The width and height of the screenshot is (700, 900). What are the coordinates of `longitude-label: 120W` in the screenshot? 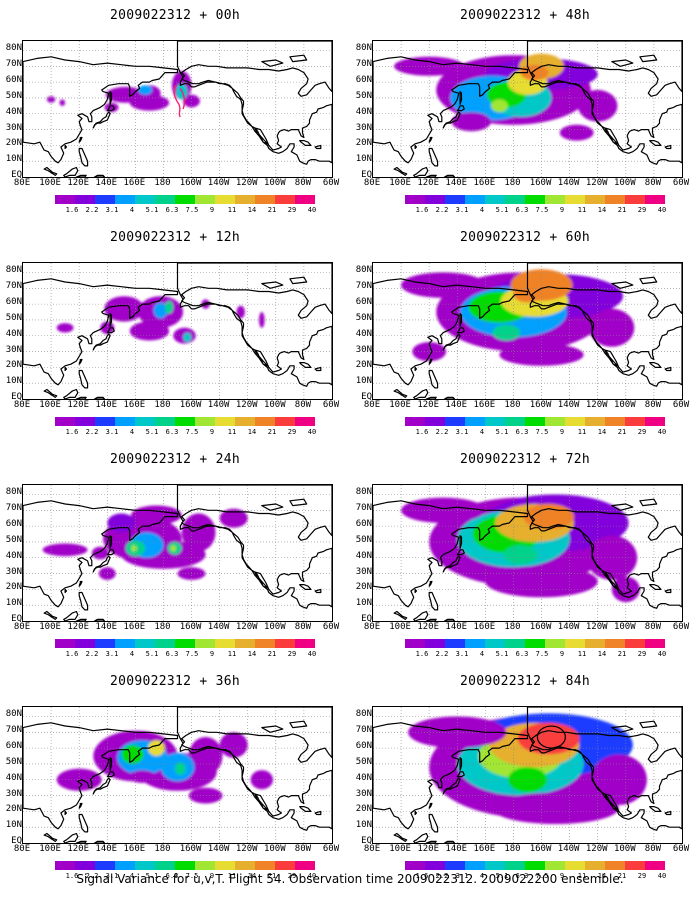 It's located at (246, 183).